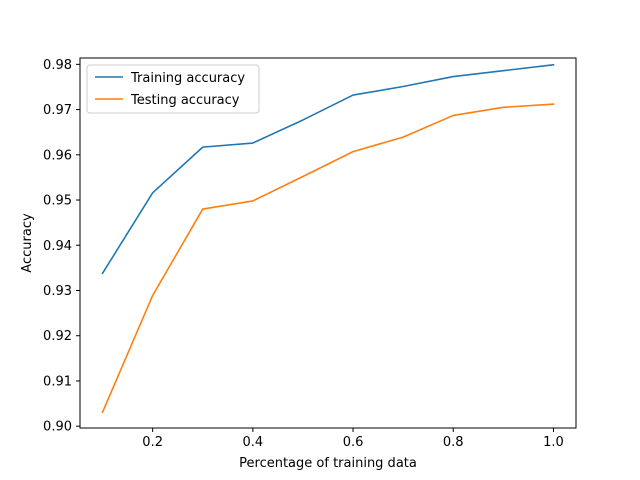  What do you see at coordinates (328, 463) in the screenshot?
I see `x-axis-label: Percentage of training data` at bounding box center [328, 463].